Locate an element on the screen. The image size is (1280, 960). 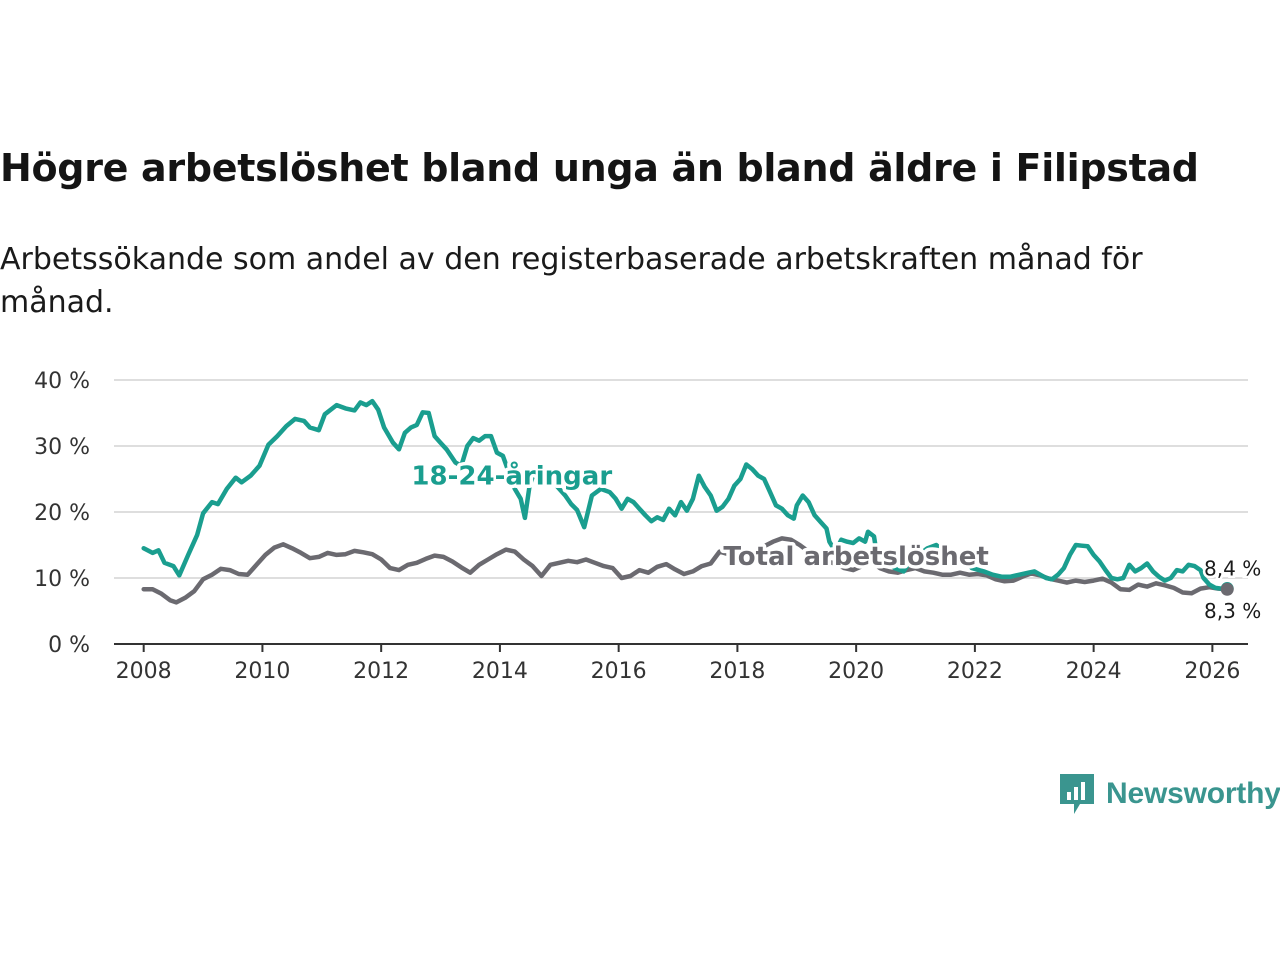
x-tick-label: 2016 is located at coordinates (619, 671).